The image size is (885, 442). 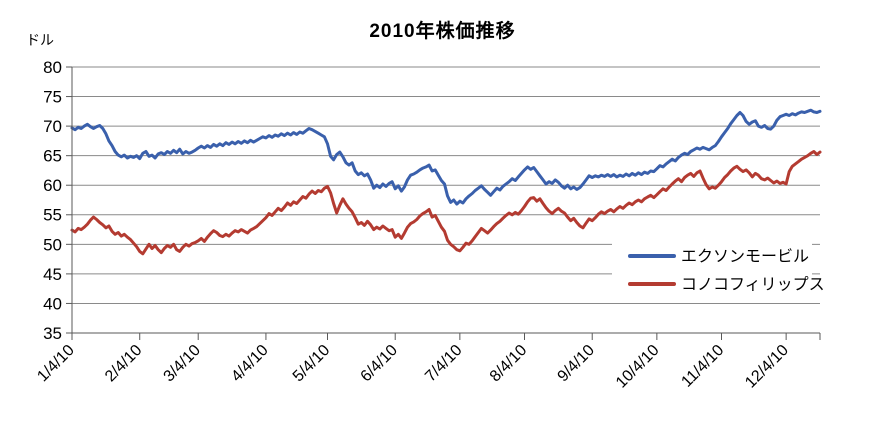 I want to click on y-axis-label: 40, so click(x=52, y=303).